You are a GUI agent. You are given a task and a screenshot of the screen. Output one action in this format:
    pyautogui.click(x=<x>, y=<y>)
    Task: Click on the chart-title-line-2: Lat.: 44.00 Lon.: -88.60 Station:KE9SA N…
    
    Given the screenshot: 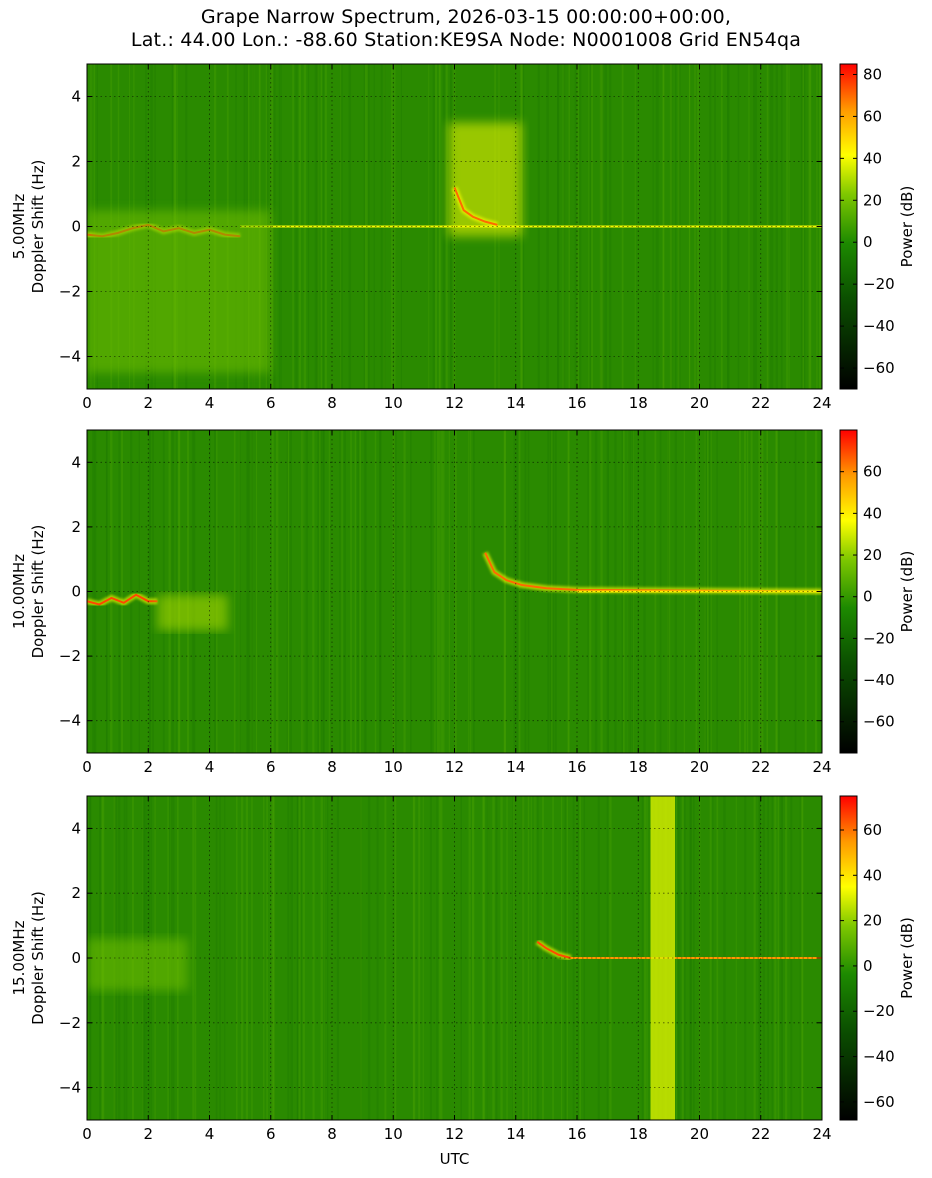 What is the action you would take?
    pyautogui.click(x=466, y=40)
    